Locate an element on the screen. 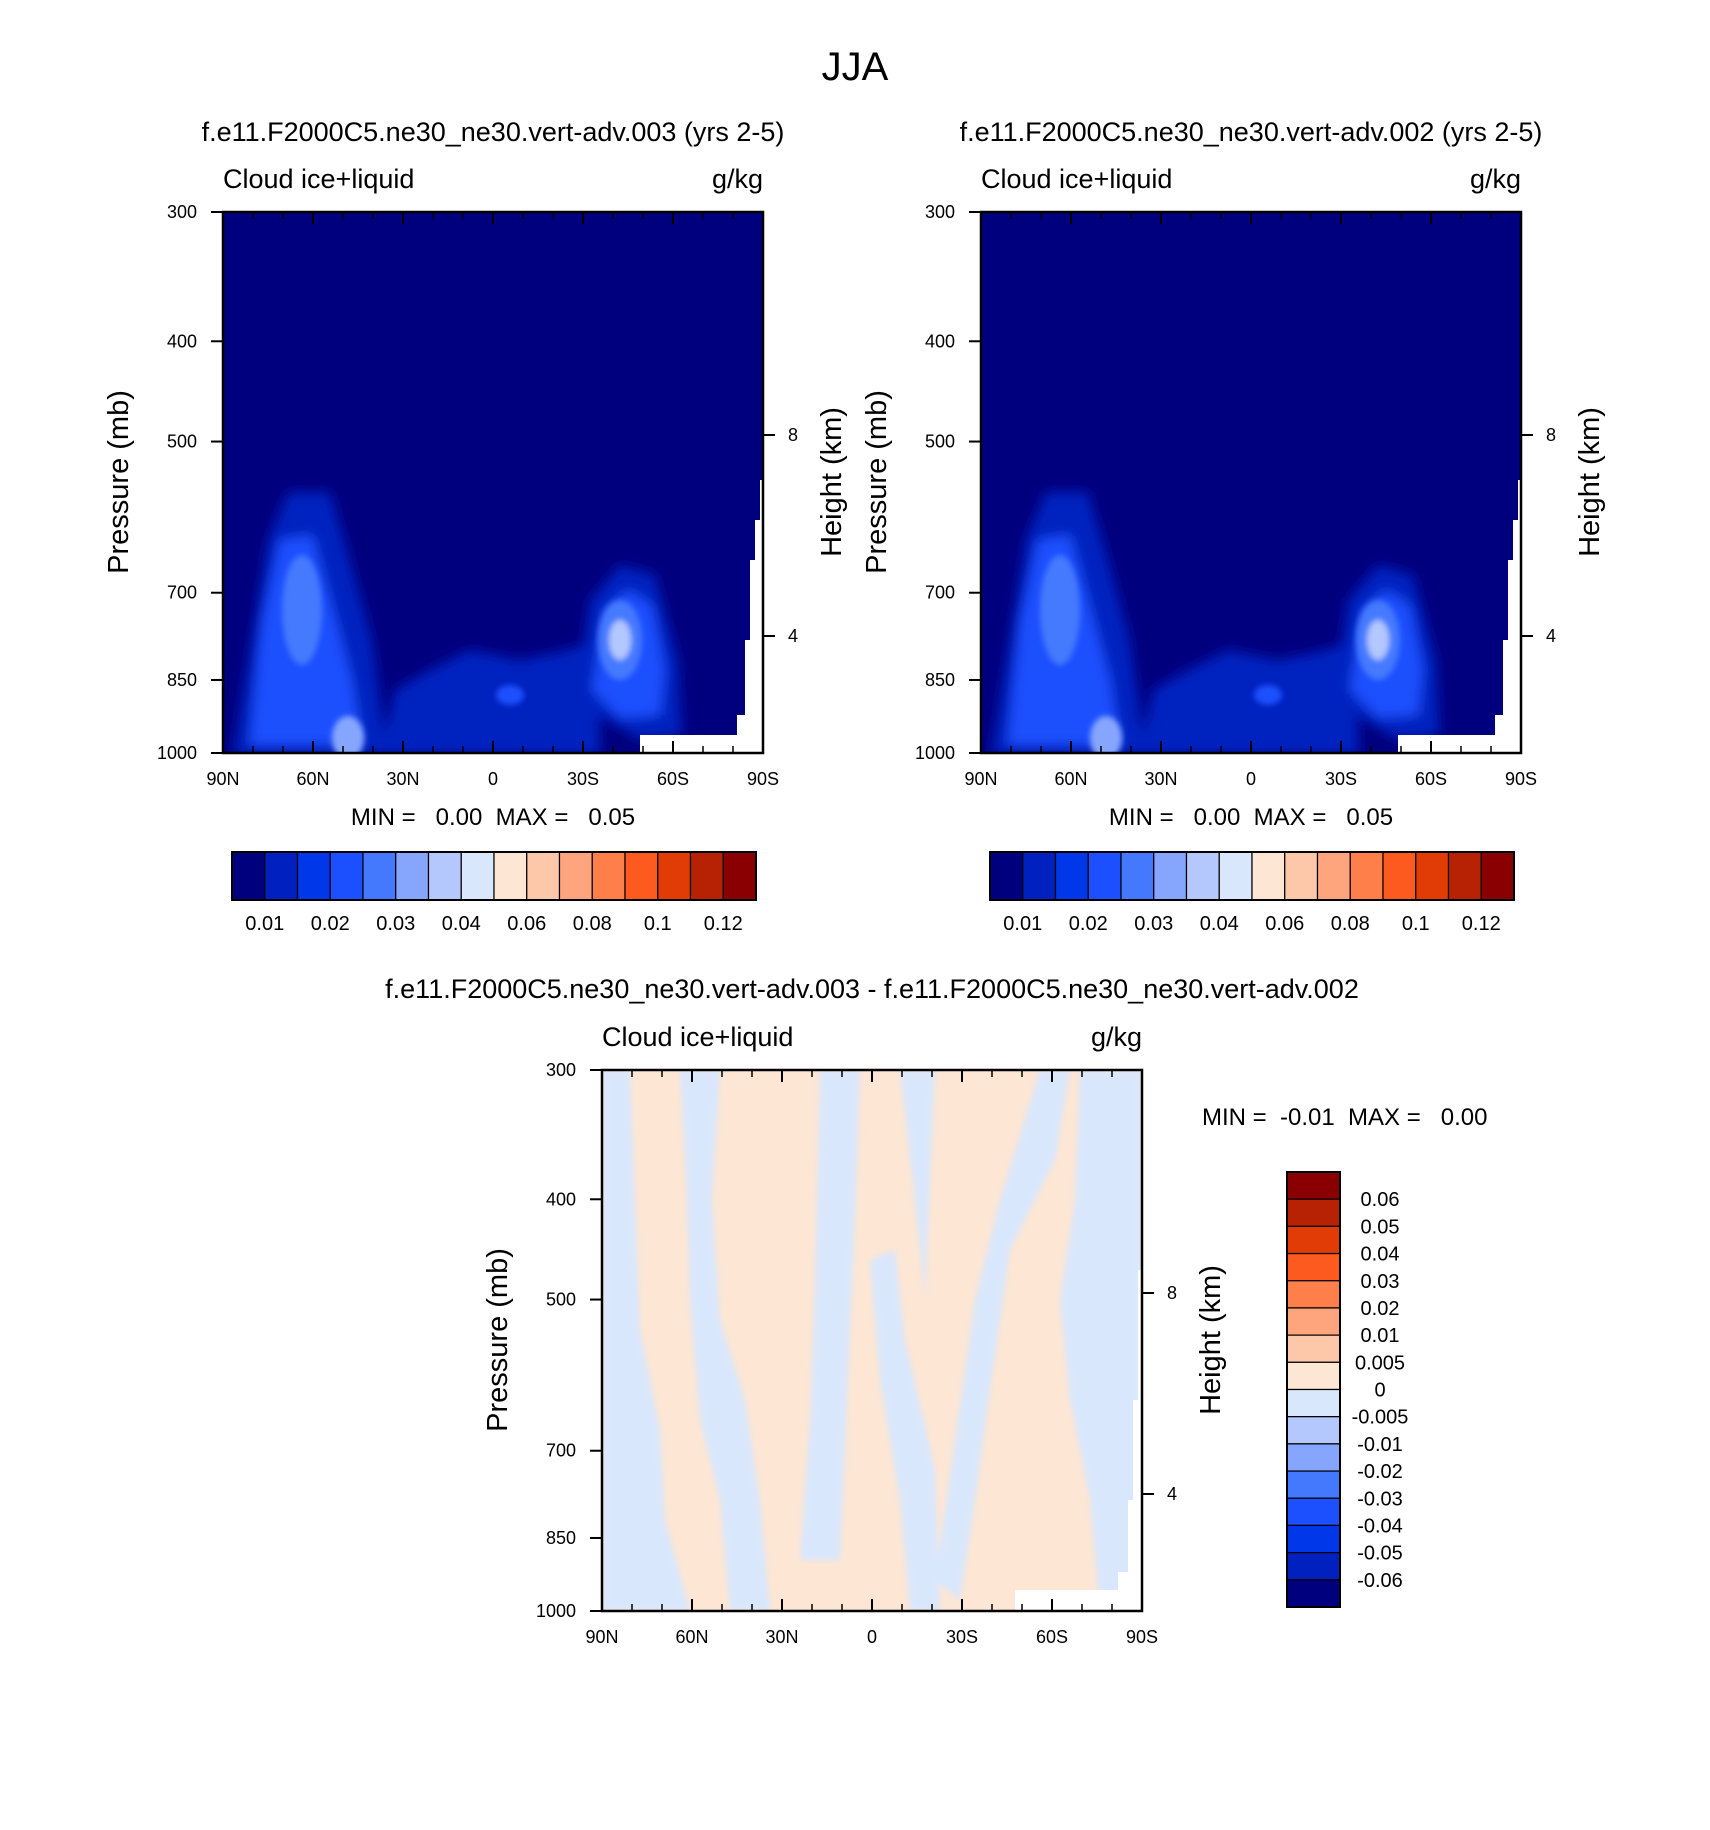 This screenshot has width=1710, height=1830. colorbar-label: 0.05 is located at coordinates (1380, 1227).